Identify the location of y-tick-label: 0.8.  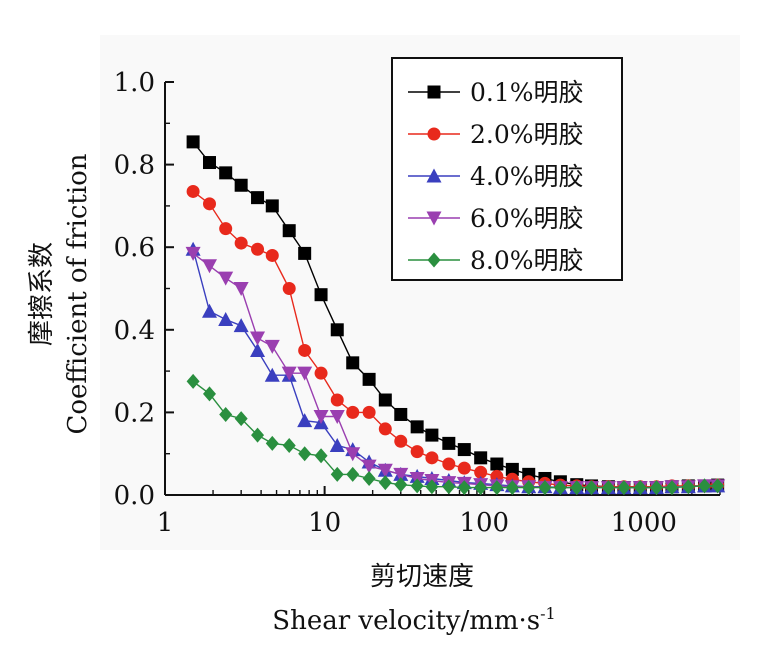
(134, 166).